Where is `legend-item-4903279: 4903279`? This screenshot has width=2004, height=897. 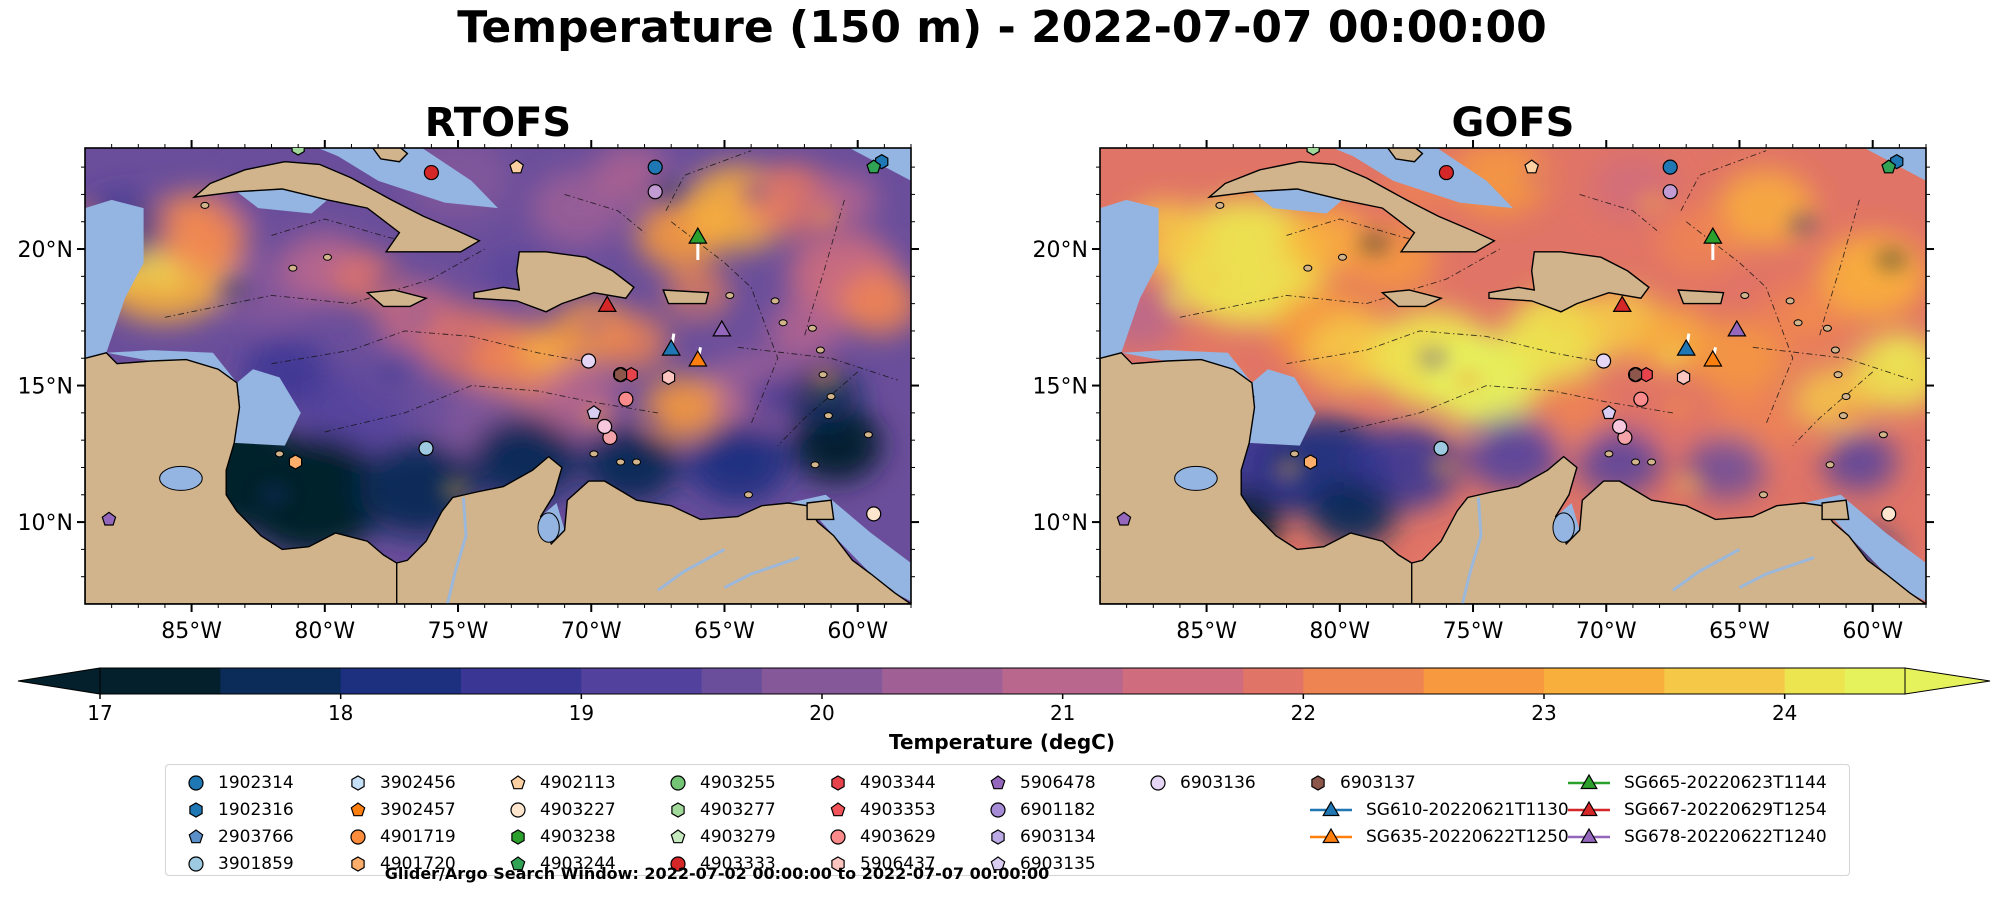
legend-item-4903279: 4903279 is located at coordinates (722, 837).